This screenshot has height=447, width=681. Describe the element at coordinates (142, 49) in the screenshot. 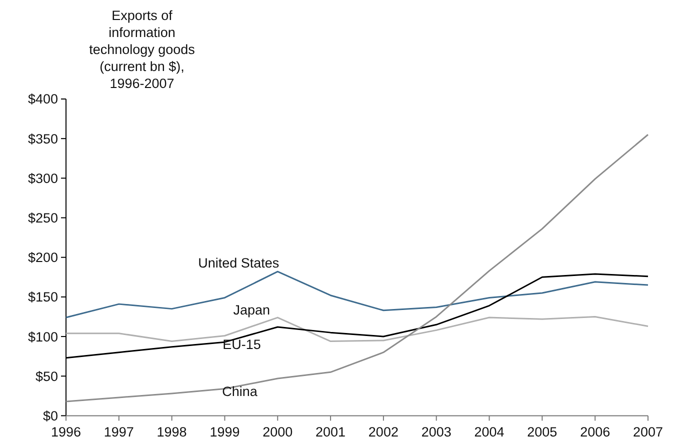

I see `chart-title: Exports of information technology goods (current bn $), 1996-2007` at that location.